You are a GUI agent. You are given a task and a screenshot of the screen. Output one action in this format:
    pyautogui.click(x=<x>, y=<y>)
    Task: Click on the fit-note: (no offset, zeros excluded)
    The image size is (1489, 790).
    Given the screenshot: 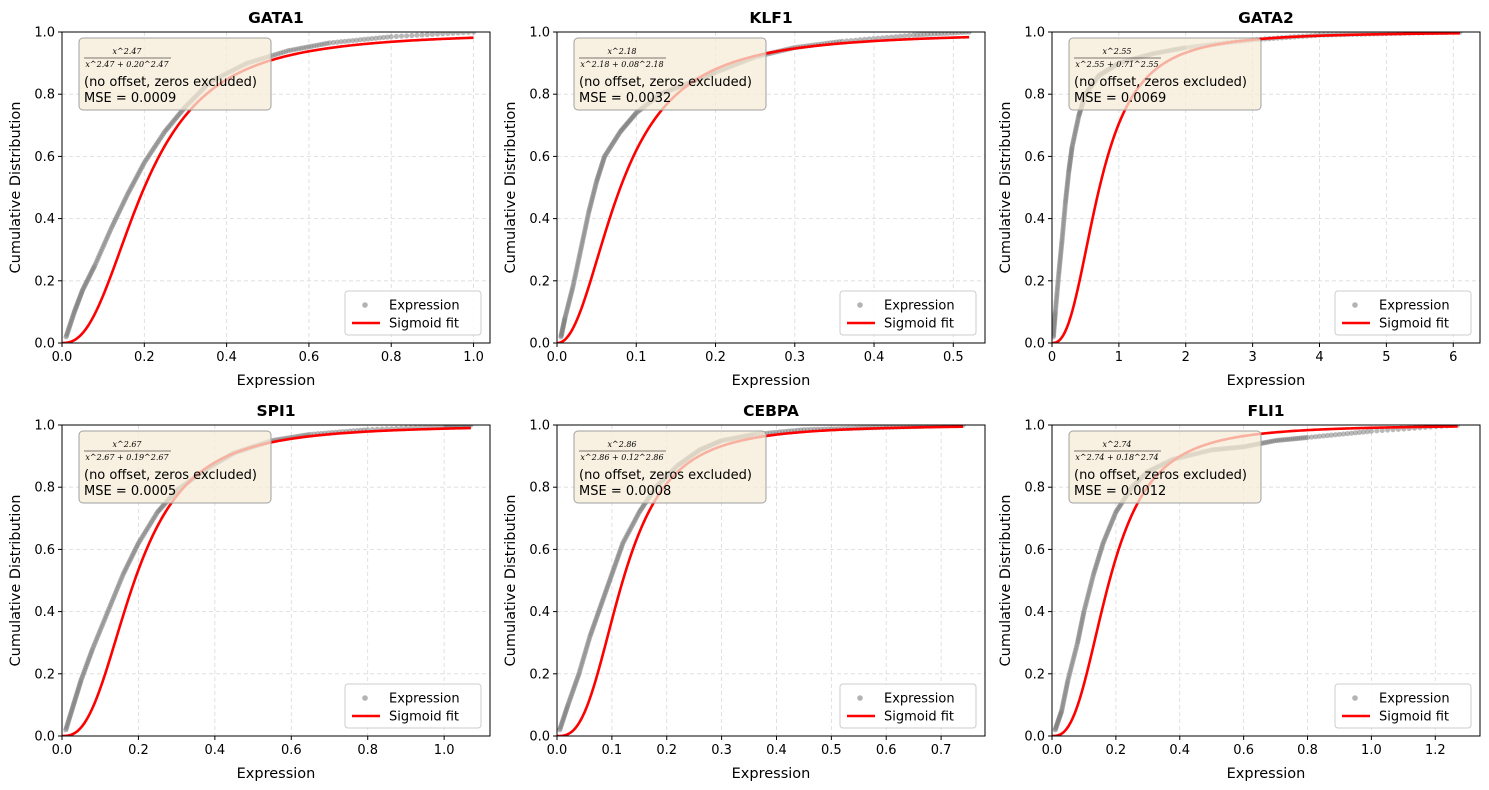 What is the action you would take?
    pyautogui.click(x=665, y=82)
    